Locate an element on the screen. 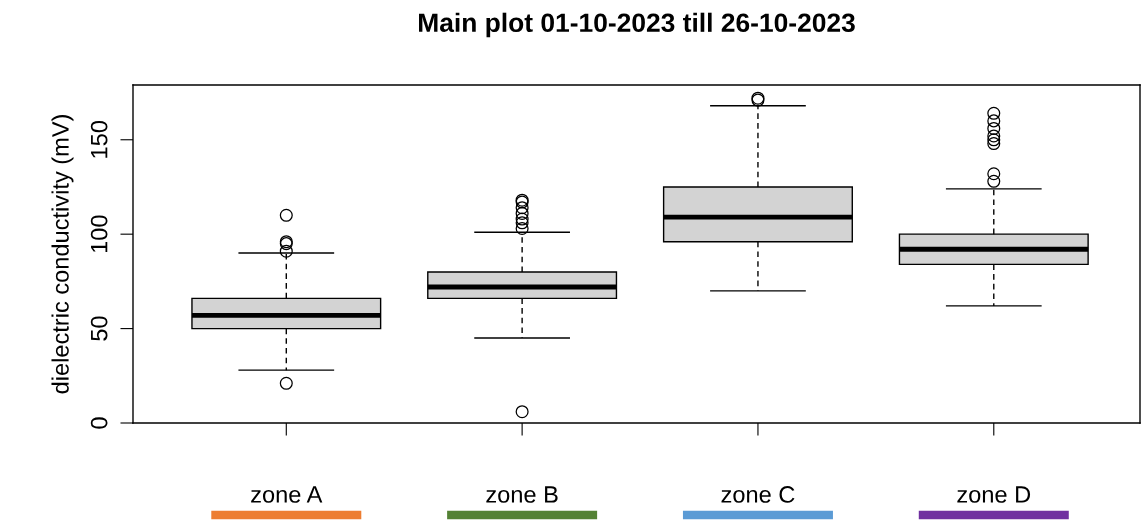 The image size is (1144, 521). x-tick-label: zone D is located at coordinates (994, 494).